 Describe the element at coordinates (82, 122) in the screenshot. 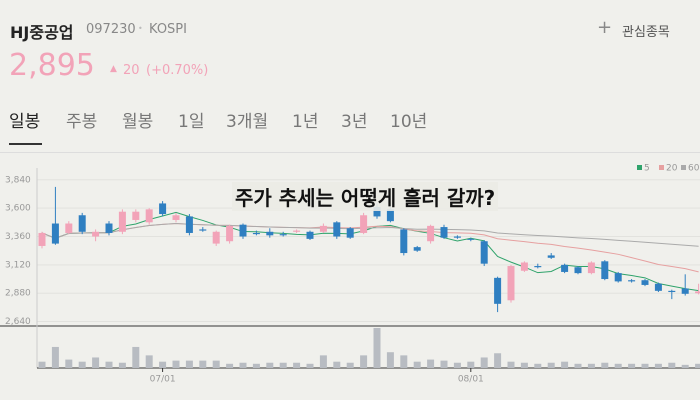

I see `tab: 주봉` at that location.